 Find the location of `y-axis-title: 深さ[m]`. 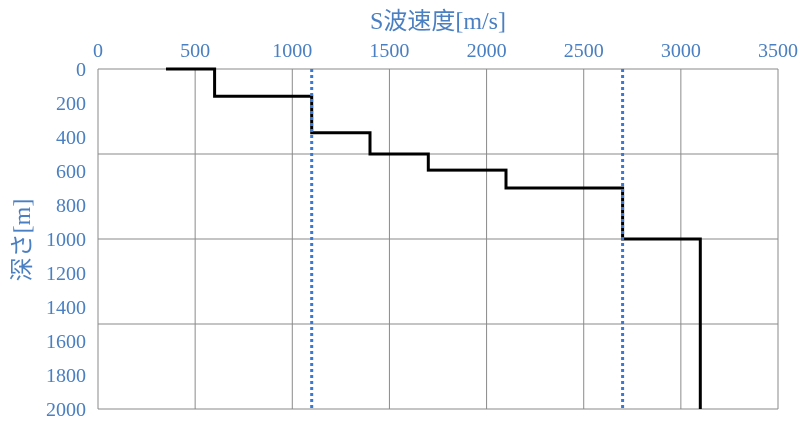

y-axis-title: 深さ[m] is located at coordinates (22, 240).